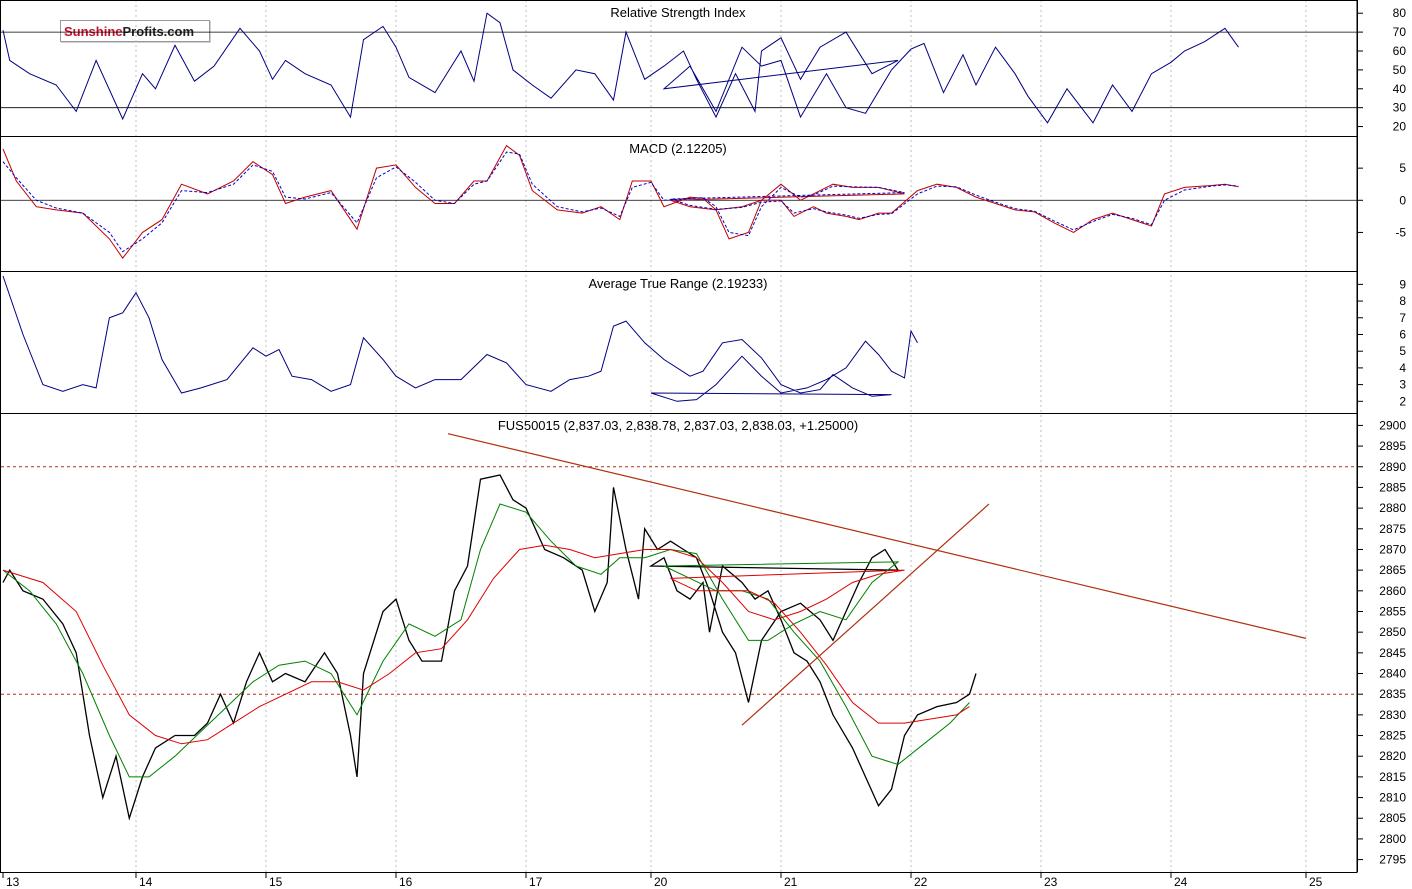 This screenshot has width=1412, height=889. I want to click on y-tick-label: 40, so click(1400, 89).